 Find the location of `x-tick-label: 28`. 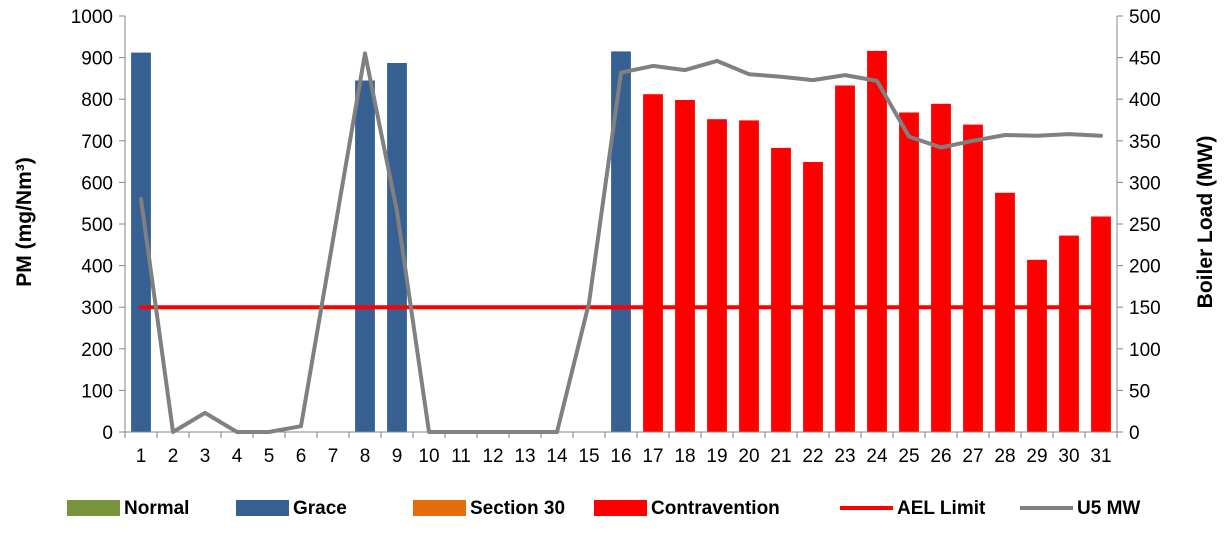

x-tick-label: 28 is located at coordinates (1004, 456).